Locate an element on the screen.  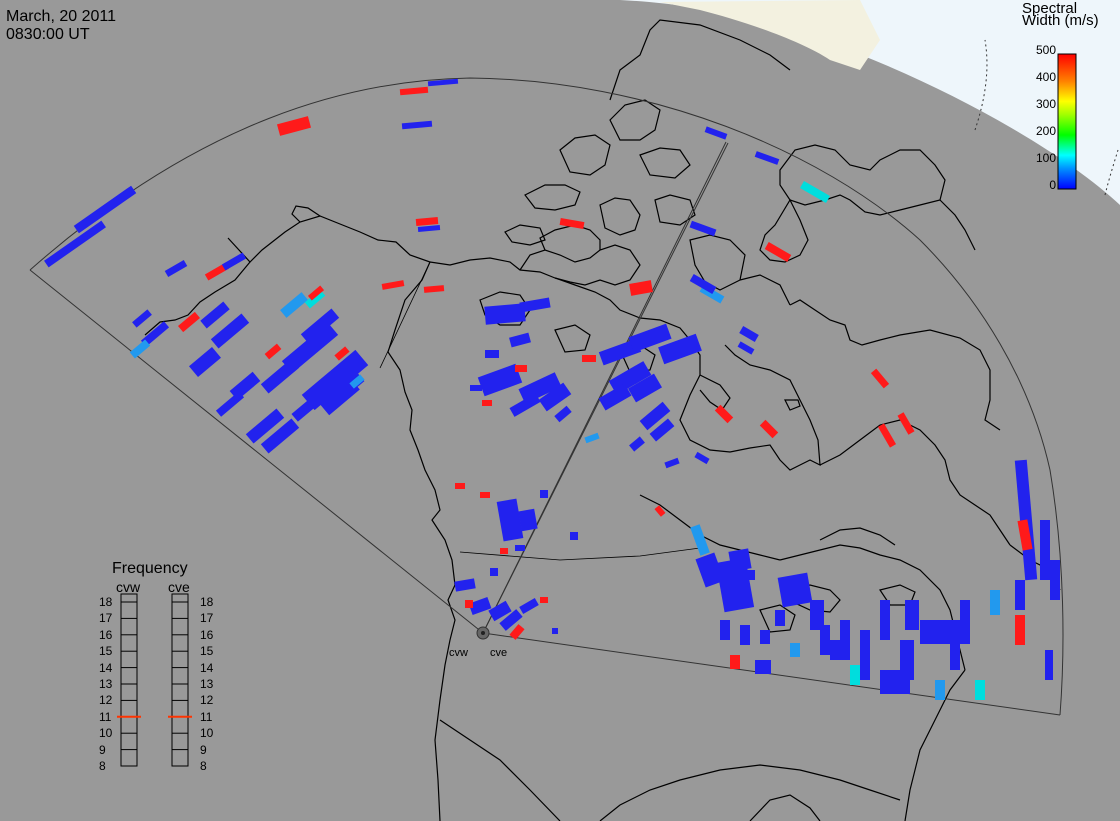
frequency-scale-label: 8 is located at coordinates (203, 766).